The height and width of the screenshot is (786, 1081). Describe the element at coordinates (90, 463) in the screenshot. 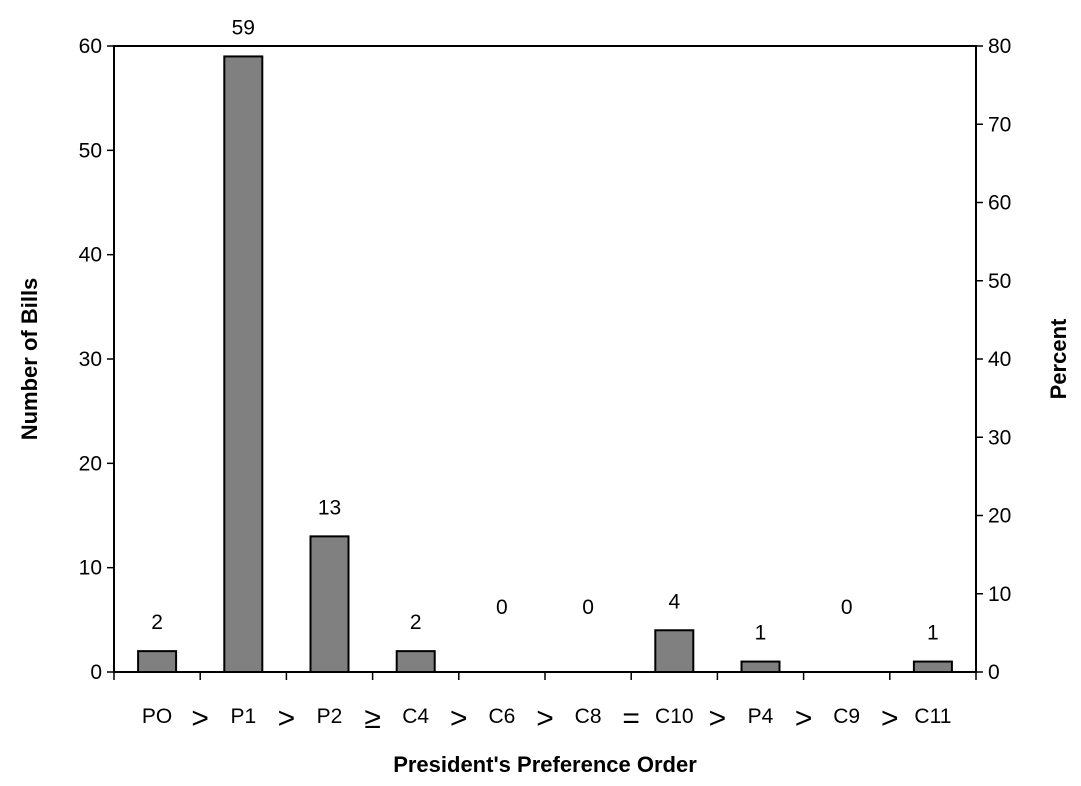

I see `left-tick-label: 20` at that location.